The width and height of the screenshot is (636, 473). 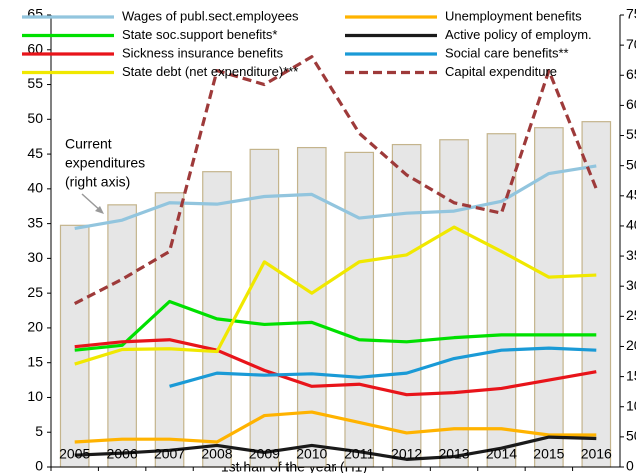 I want to click on y-tick-label: 5, so click(x=39, y=431).